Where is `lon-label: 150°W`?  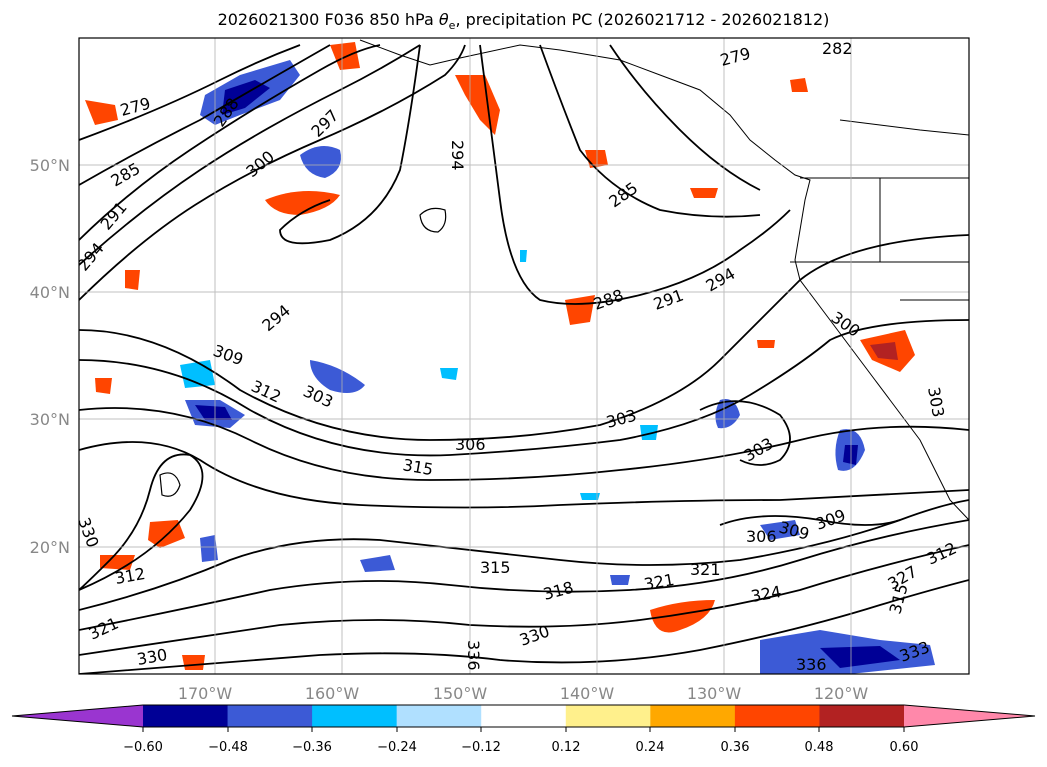
lon-label: 150°W is located at coordinates (460, 693).